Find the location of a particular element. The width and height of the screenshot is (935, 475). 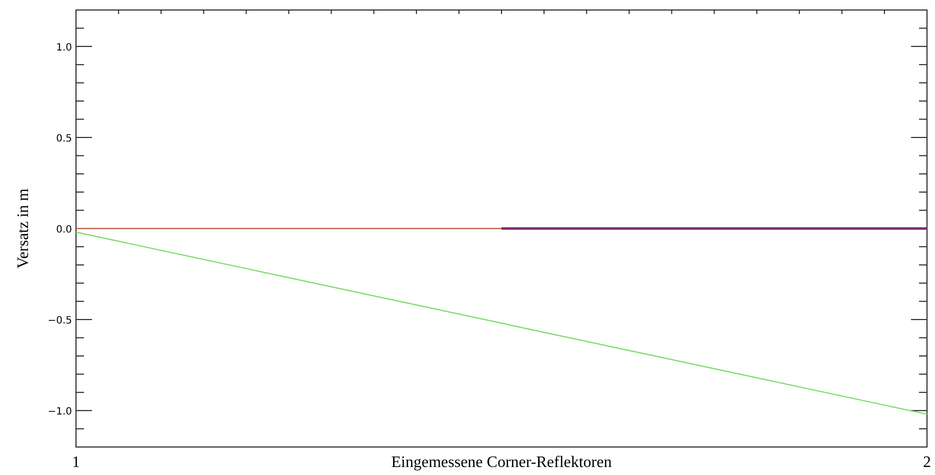

y-axis-title: Versatz in m is located at coordinates (23, 228).